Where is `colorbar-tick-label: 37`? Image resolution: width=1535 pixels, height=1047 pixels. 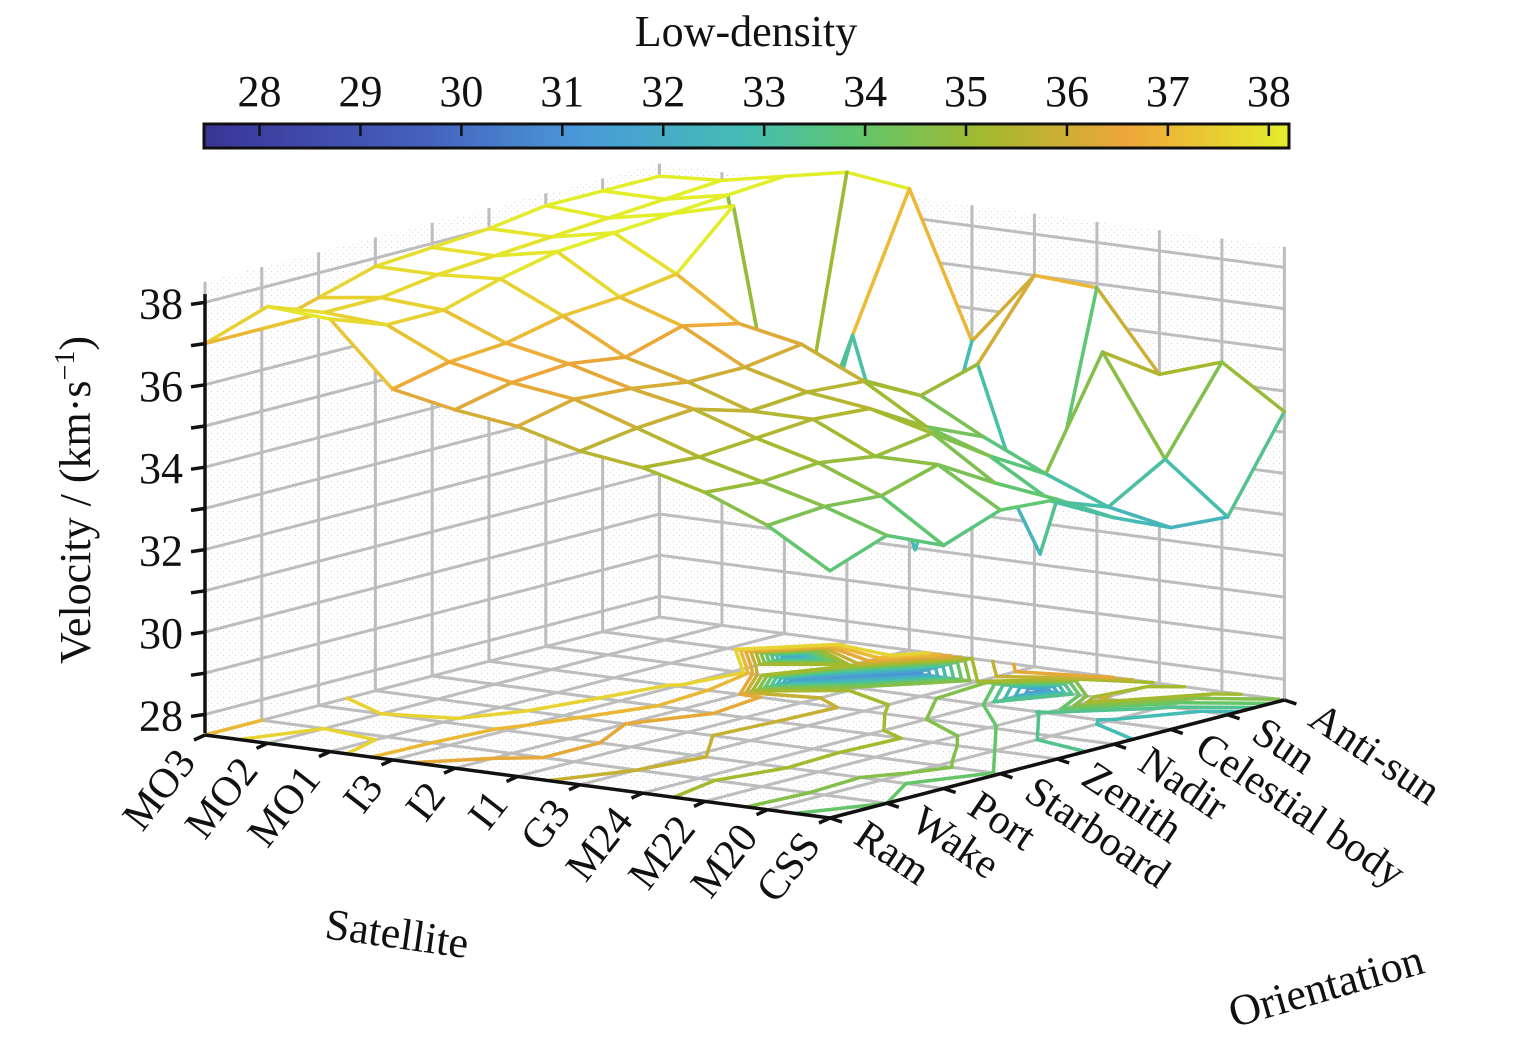 colorbar-tick-label: 37 is located at coordinates (1168, 91).